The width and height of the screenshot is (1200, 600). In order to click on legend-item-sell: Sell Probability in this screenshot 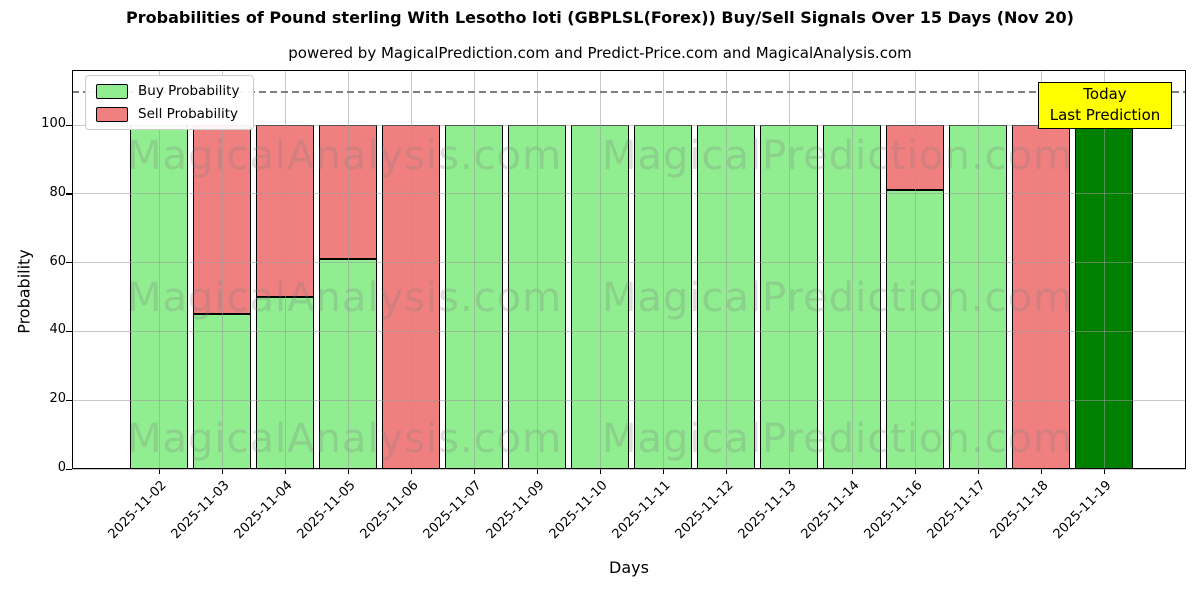, I will do `click(167, 114)`.